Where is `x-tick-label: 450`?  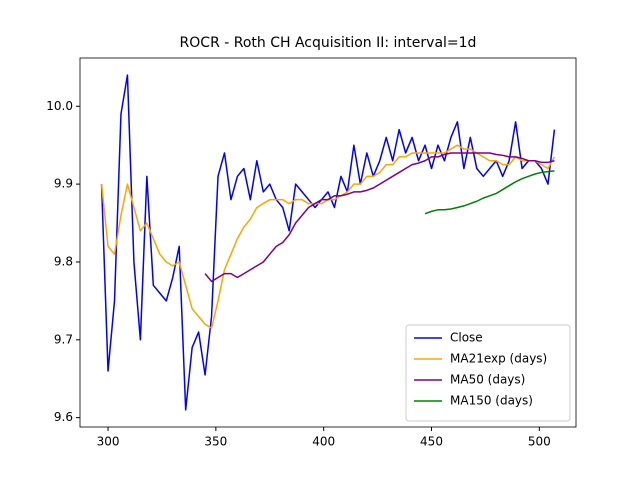 x-tick-label: 450 is located at coordinates (431, 442).